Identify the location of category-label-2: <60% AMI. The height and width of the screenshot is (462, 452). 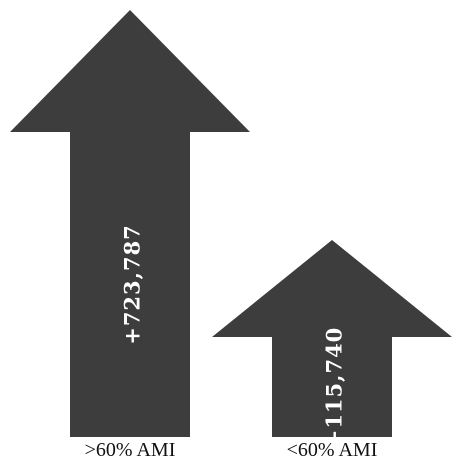
(332, 450).